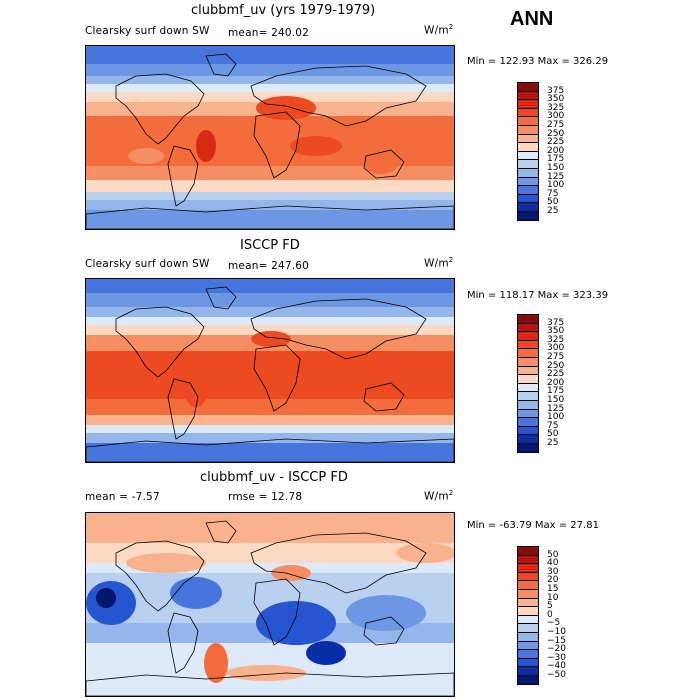 The height and width of the screenshot is (700, 700). Describe the element at coordinates (556, 168) in the screenshot. I see `colorbar-tick-label: 150` at that location.